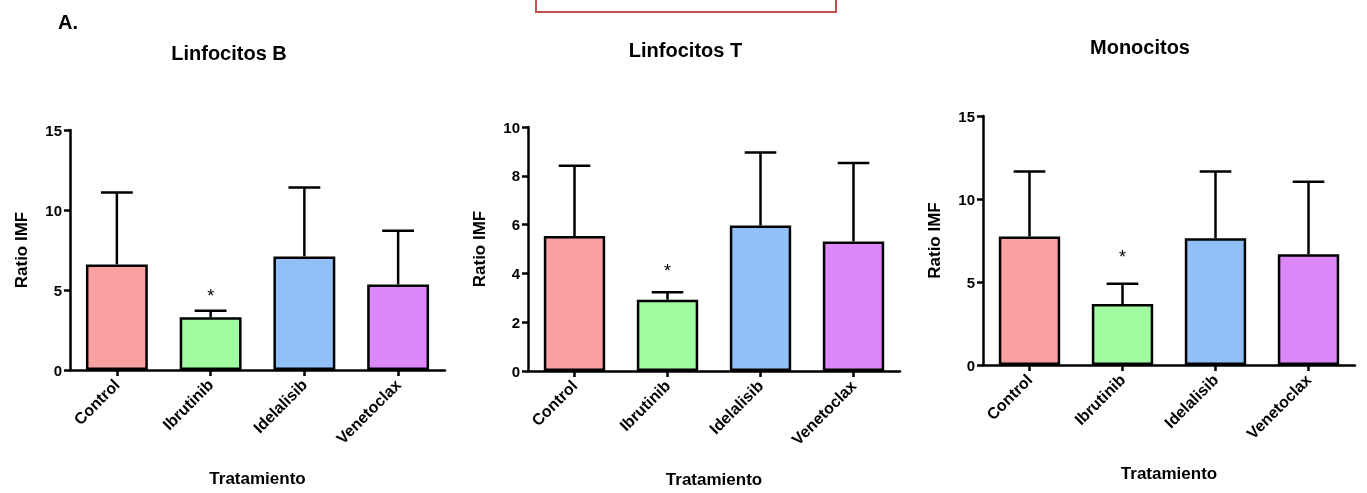 The height and width of the screenshot is (493, 1367). What do you see at coordinates (515, 176) in the screenshot?
I see `y-tick-label: 8` at bounding box center [515, 176].